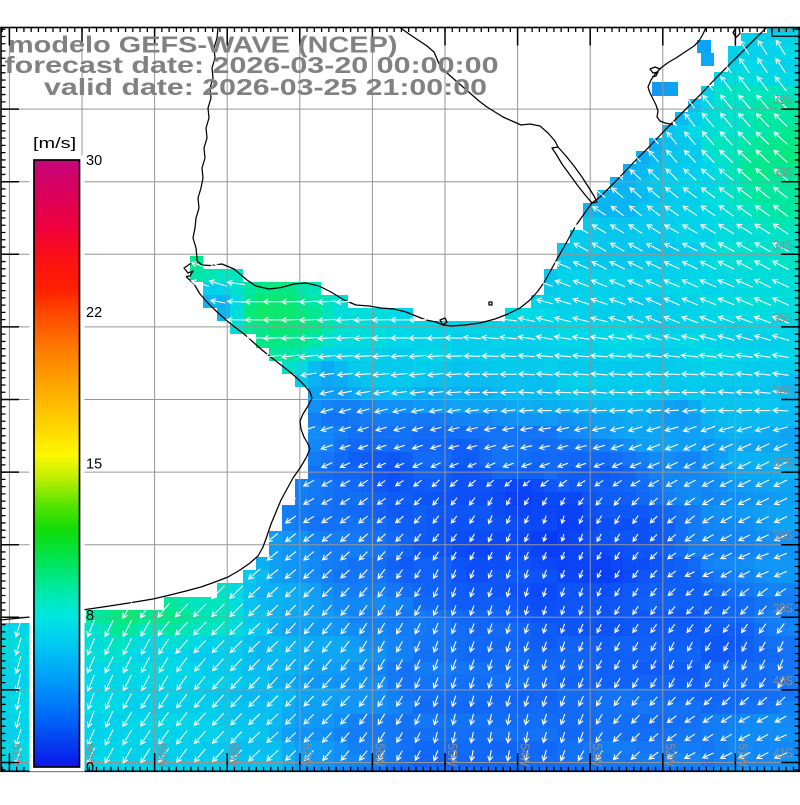 The width and height of the screenshot is (800, 805). Describe the element at coordinates (252, 66) in the screenshot. I see `svg-text:forecast date: 2026-03-20 00:0: forecast date: 2026-03-20 00:00:00` at that location.